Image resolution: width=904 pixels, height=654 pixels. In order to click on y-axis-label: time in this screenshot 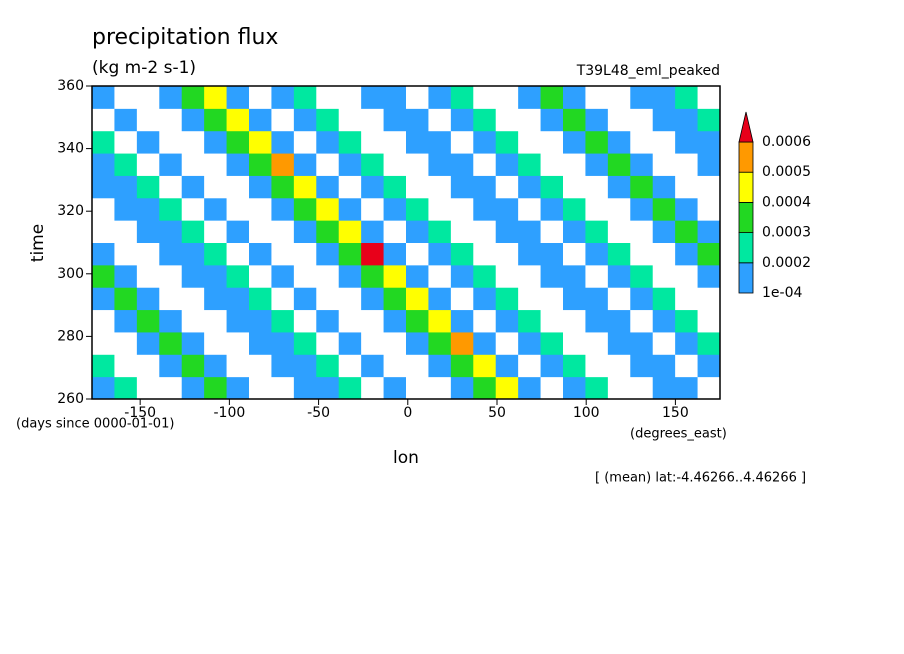, I will do `click(38, 243)`.